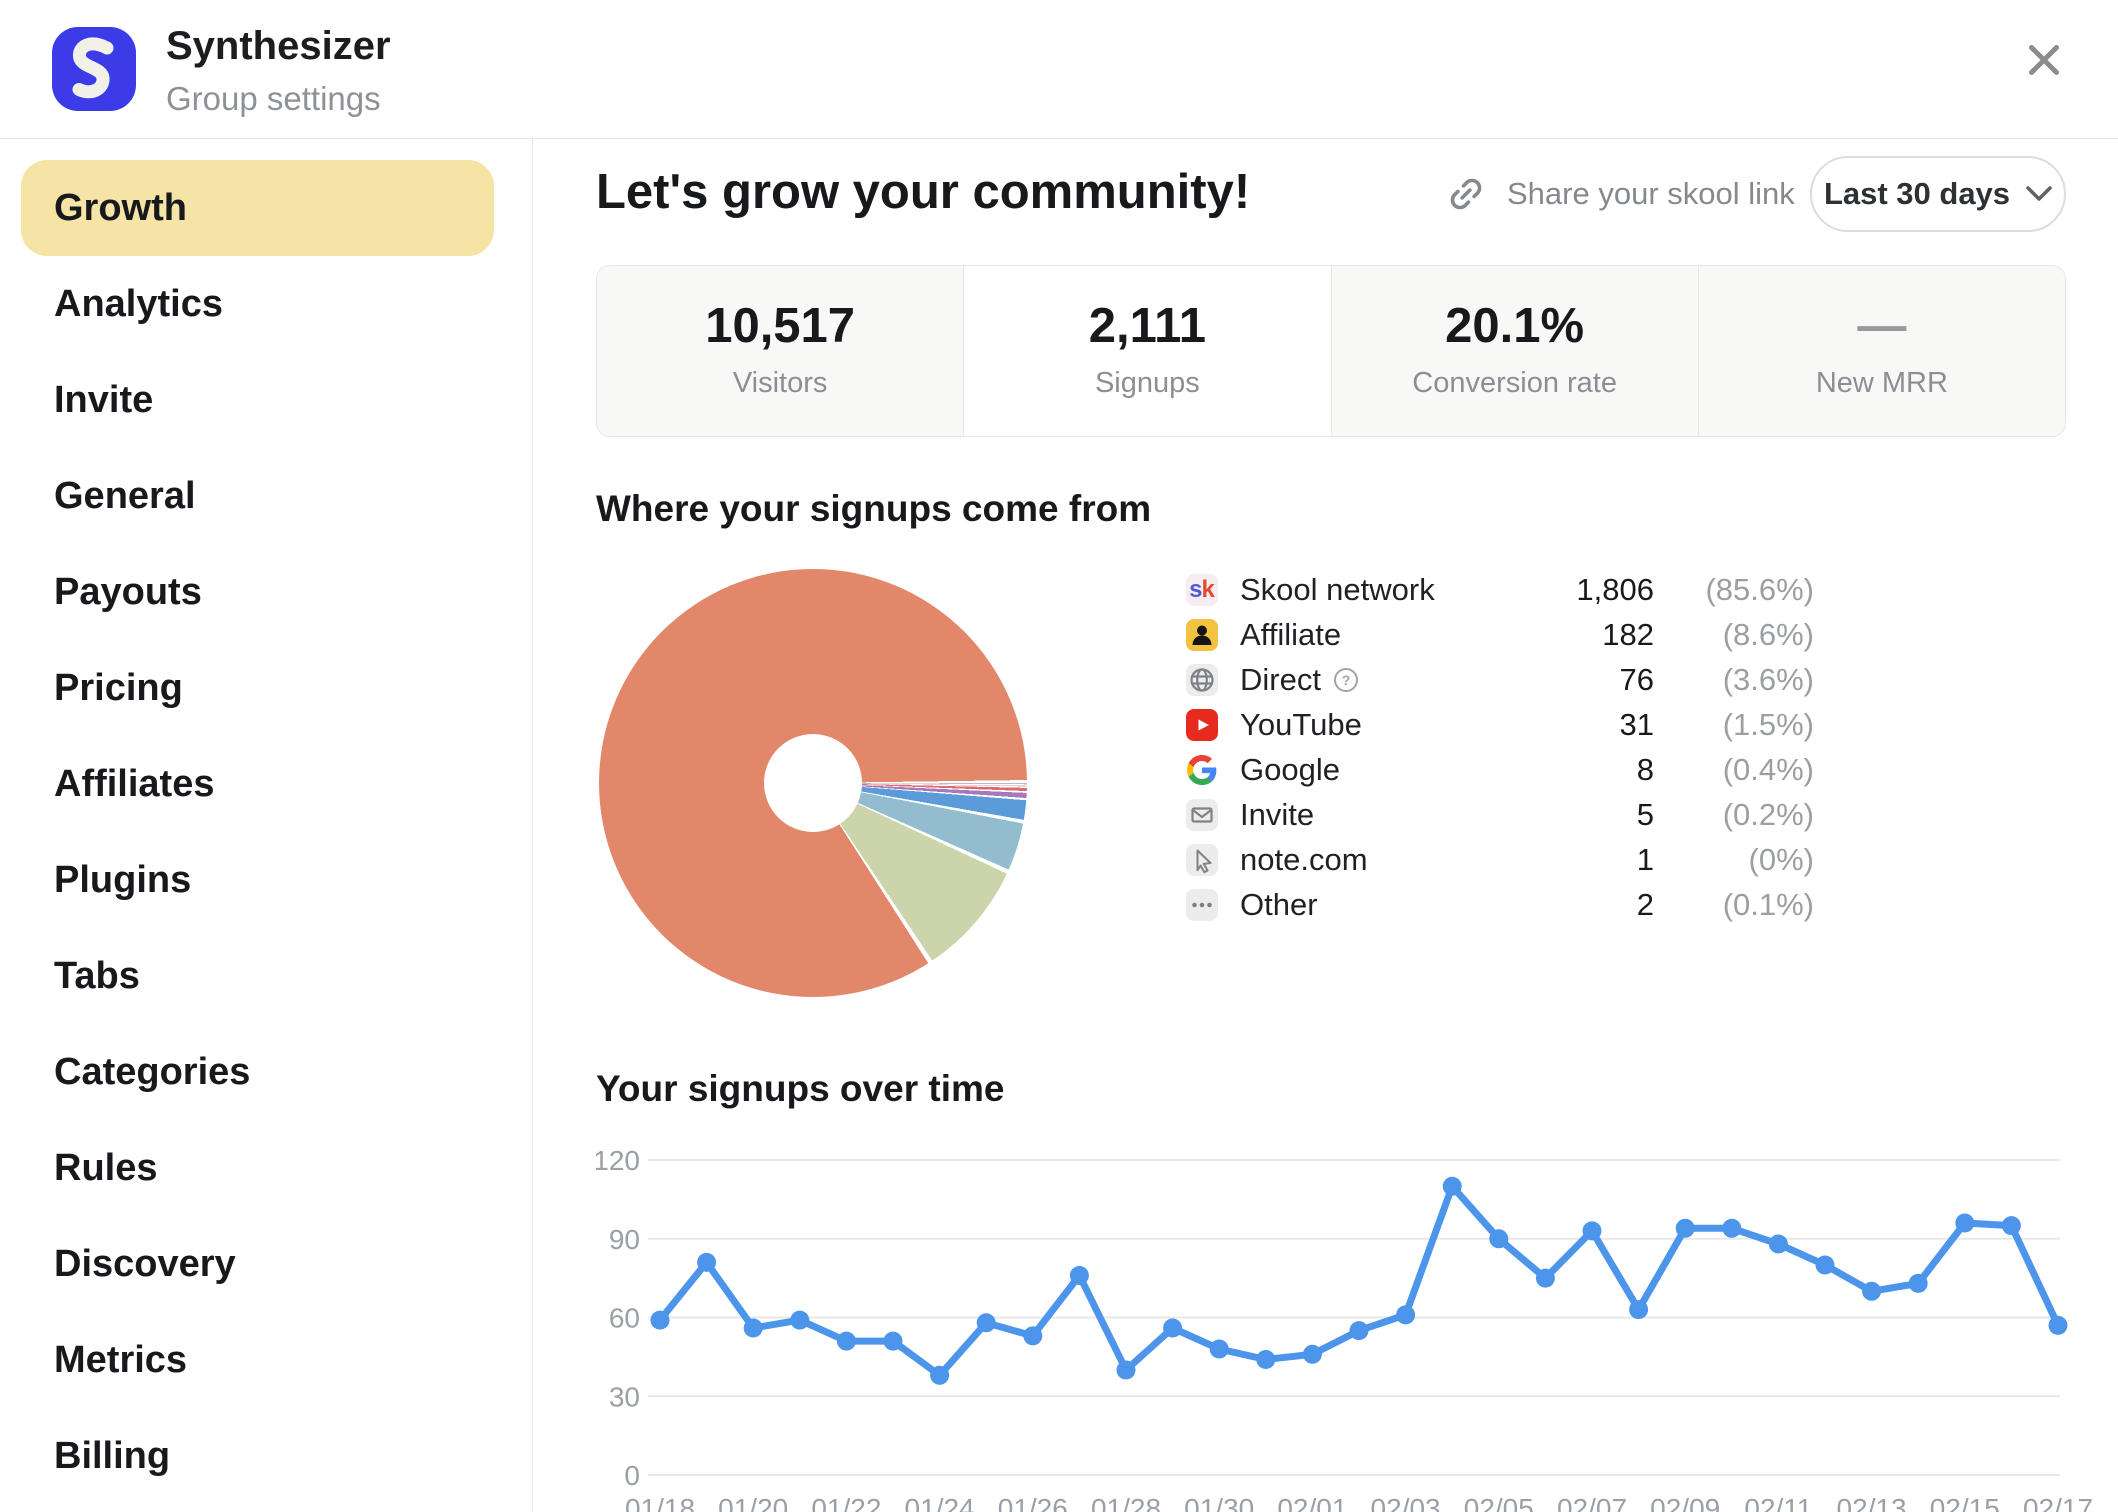 The width and height of the screenshot is (2118, 1512). Describe the element at coordinates (1466, 194) in the screenshot. I see `link-icon` at that location.